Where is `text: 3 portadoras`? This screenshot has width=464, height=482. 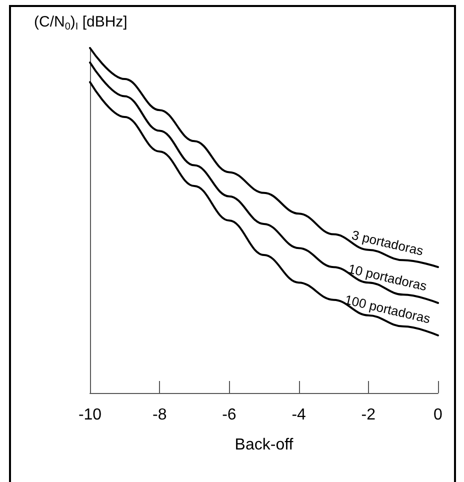
text: 3 portadoras is located at coordinates (388, 242).